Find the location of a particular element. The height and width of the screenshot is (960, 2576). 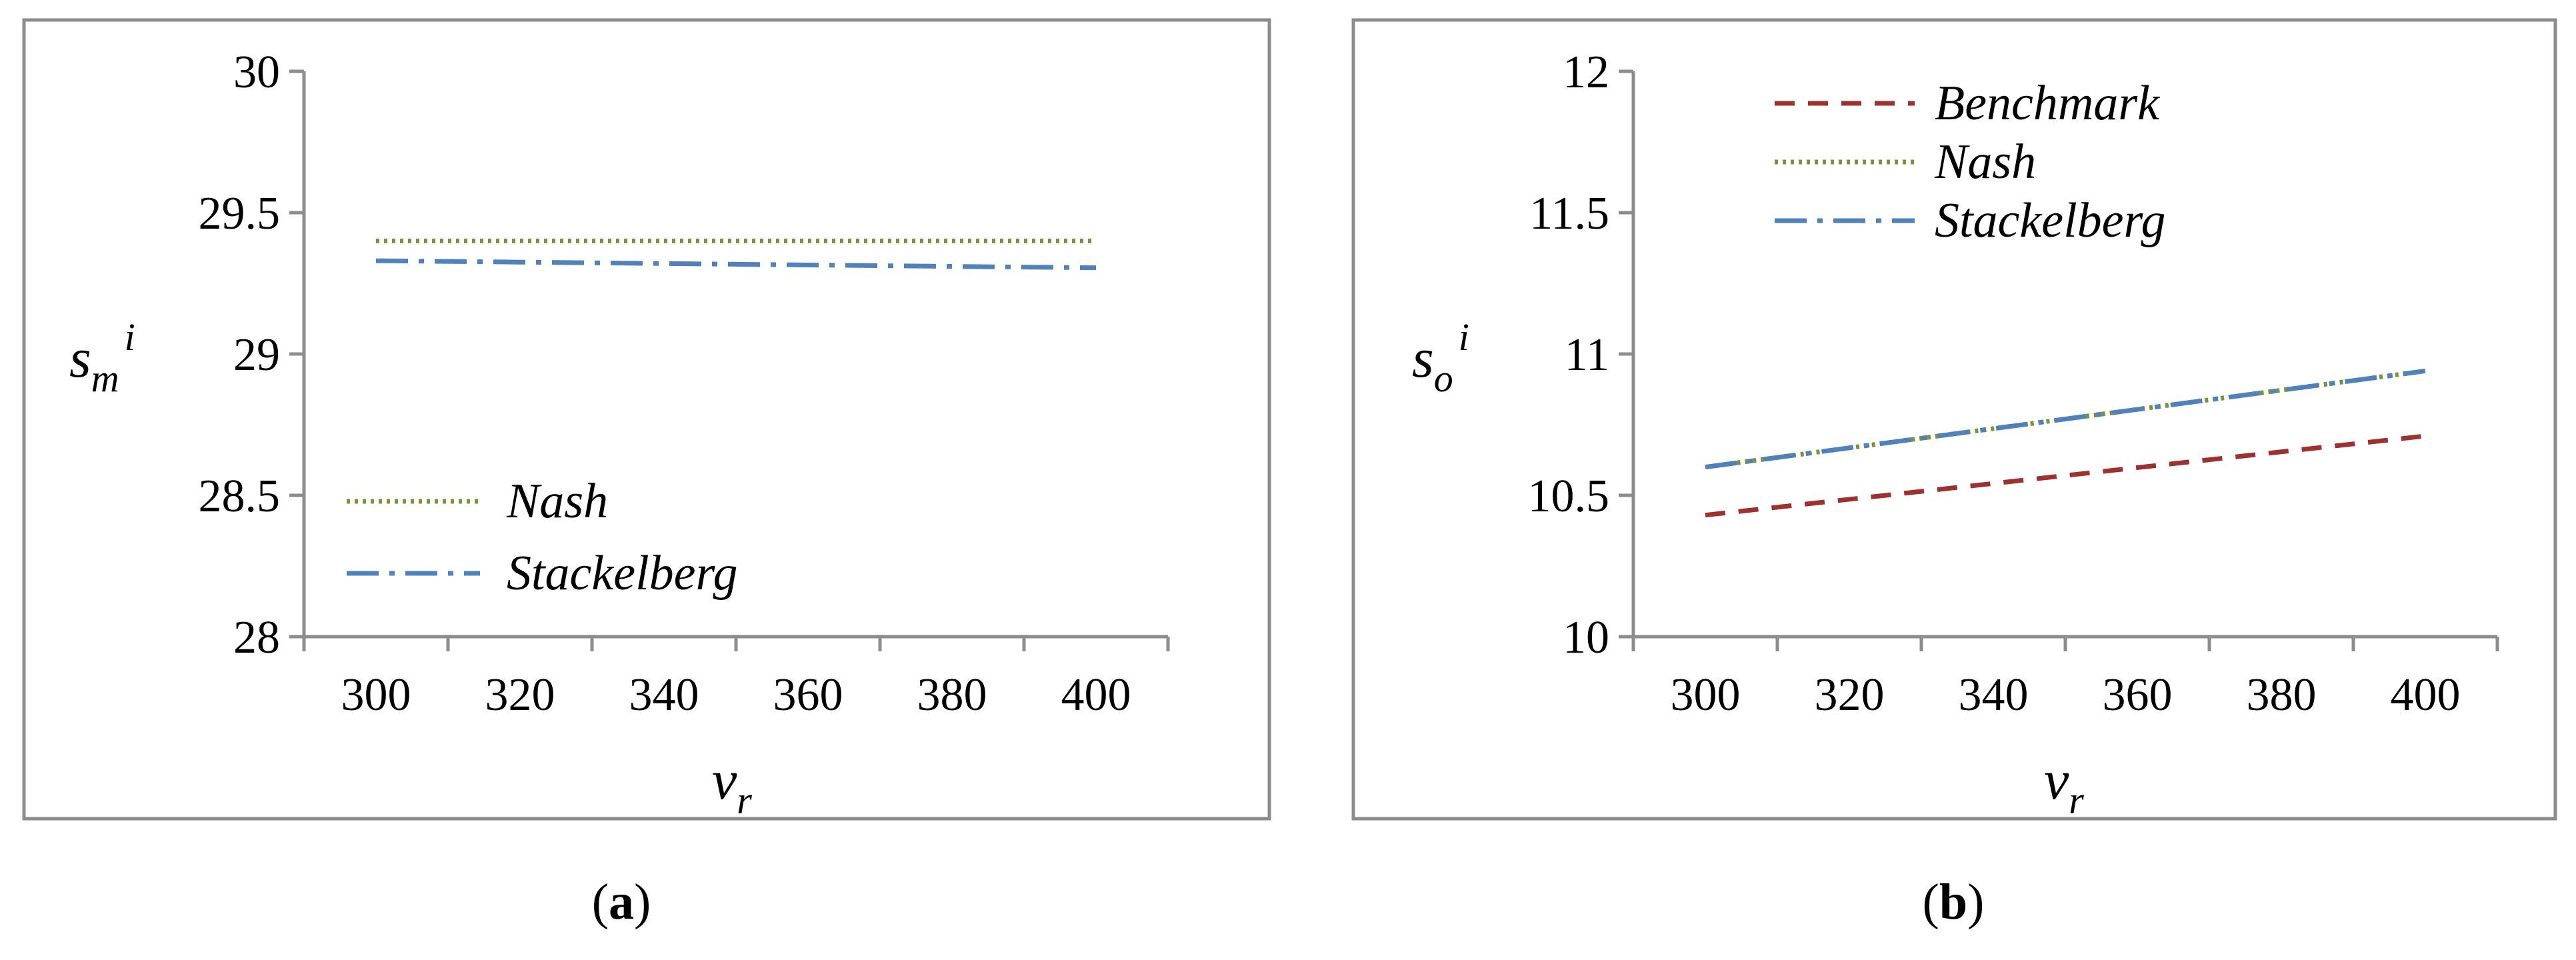

panel-b-x-axis-label: vr is located at coordinates (2064, 785).